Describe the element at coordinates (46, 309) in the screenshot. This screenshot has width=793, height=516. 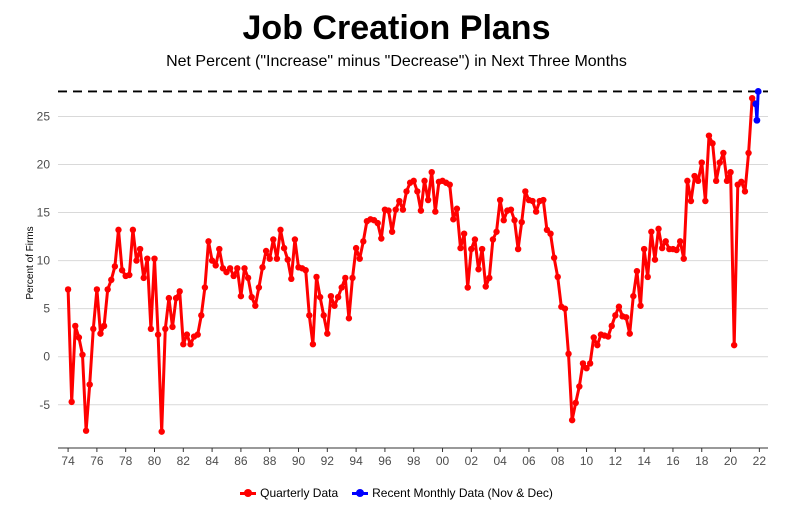
I see `y-tick-label: 5` at that location.